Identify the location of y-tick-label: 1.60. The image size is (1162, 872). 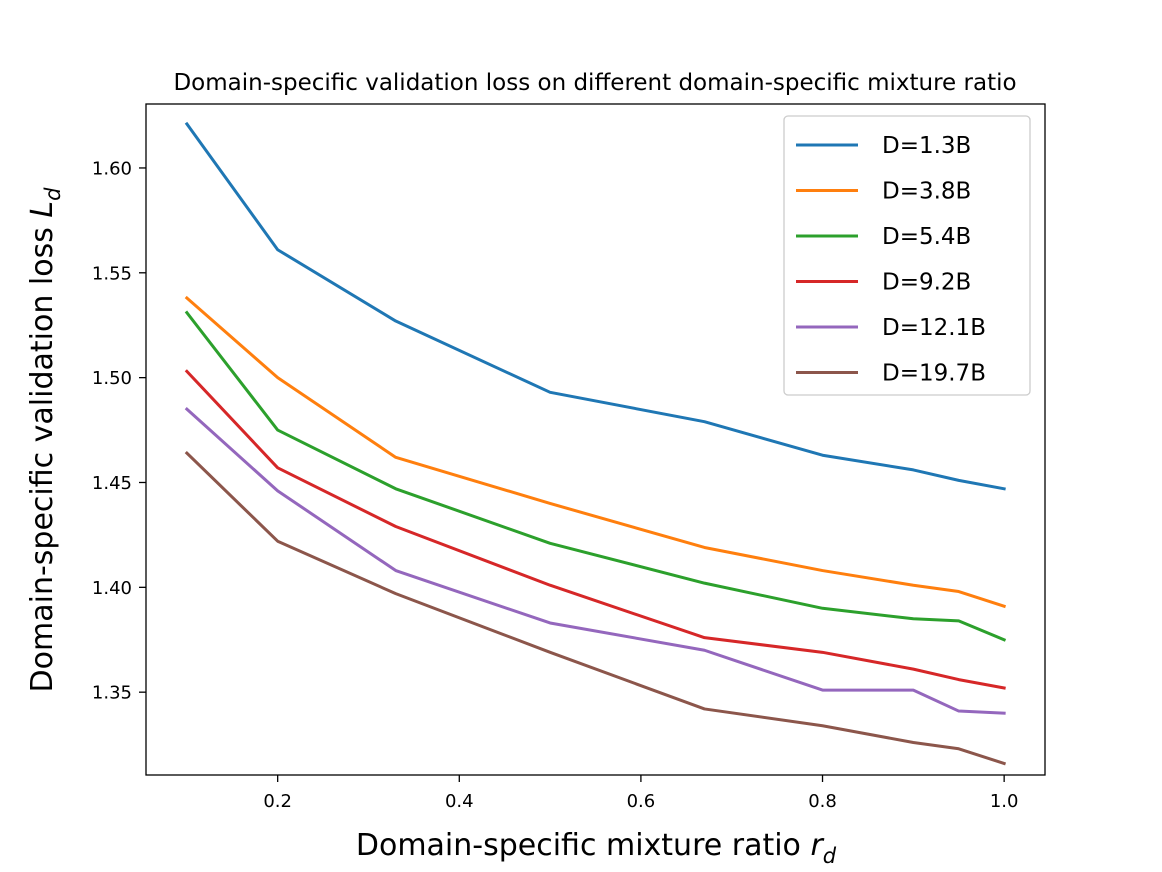
(112, 168).